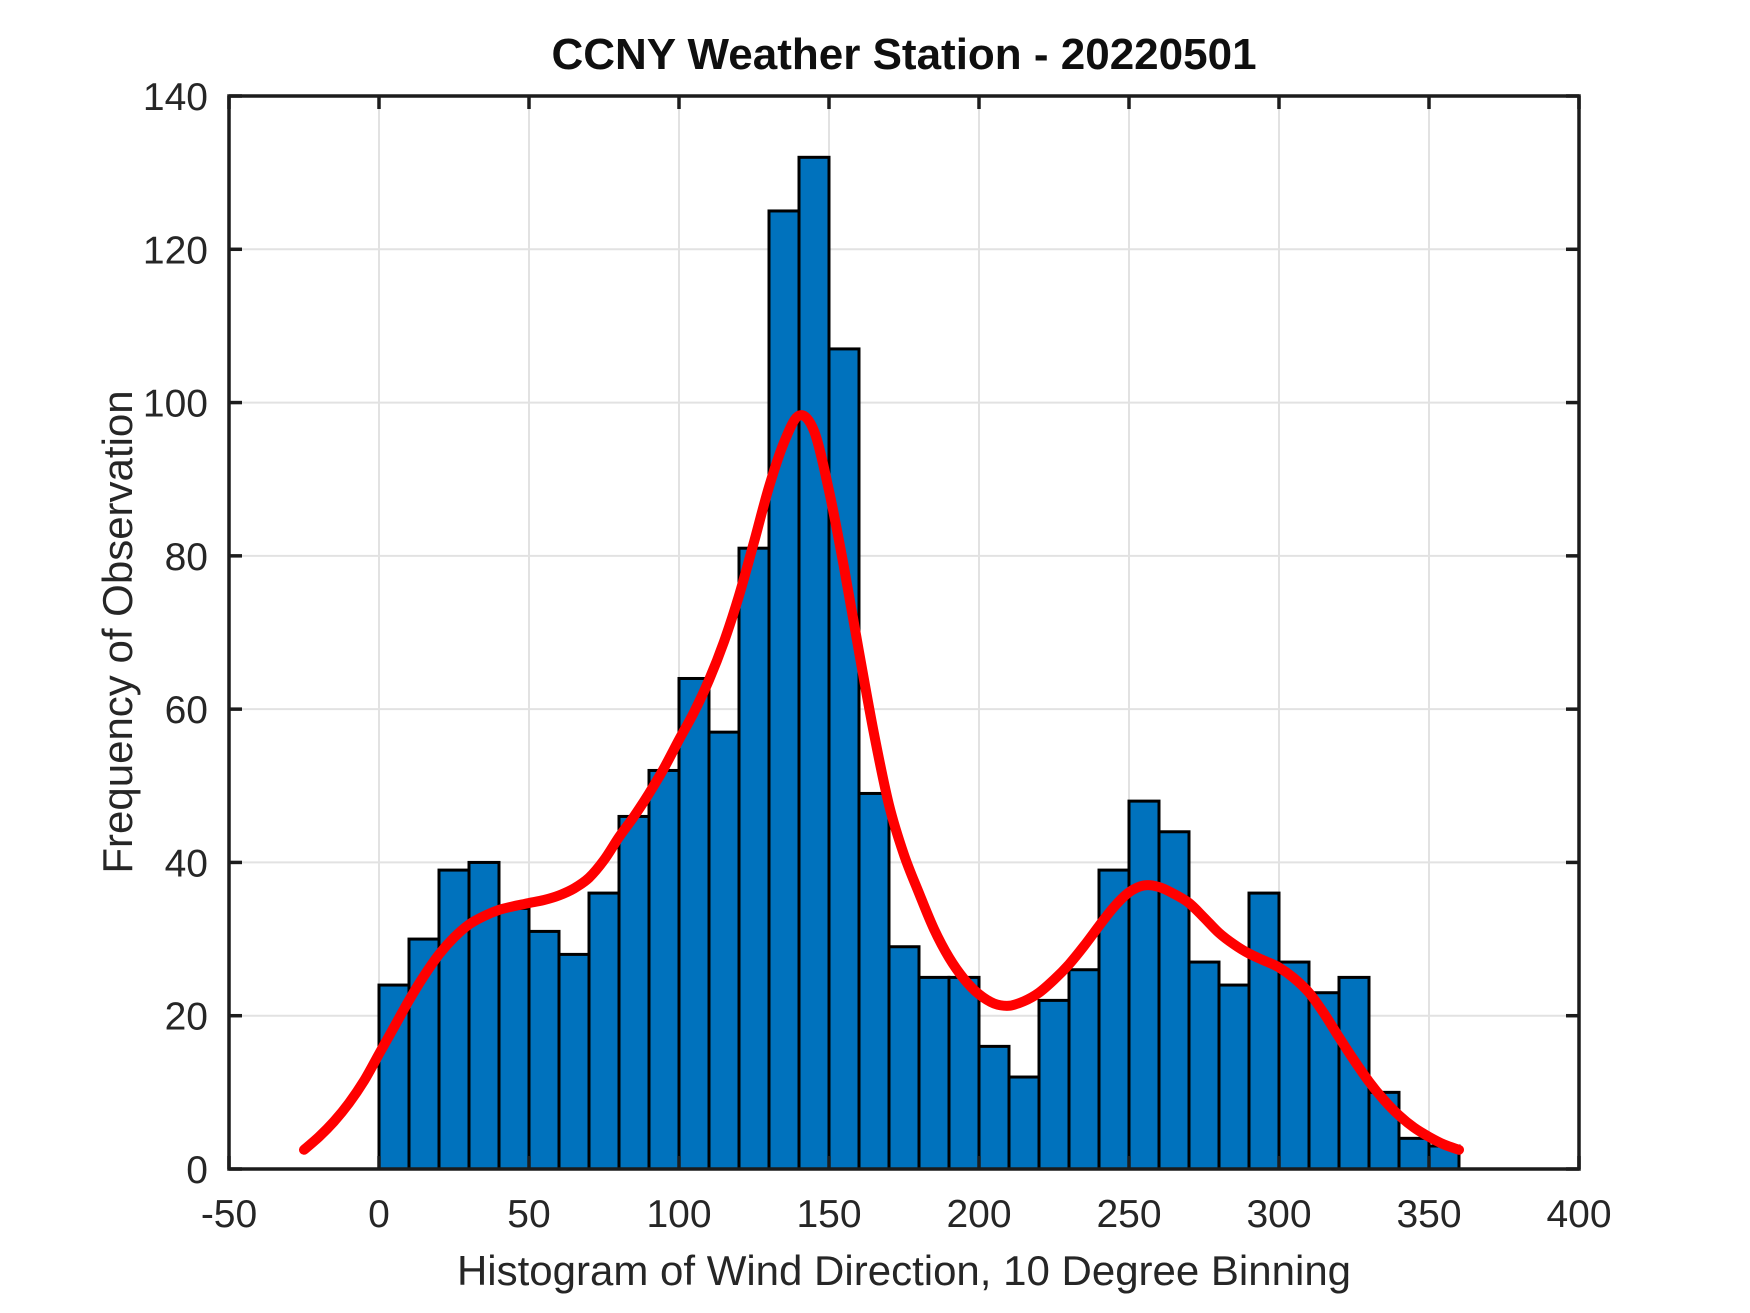 The height and width of the screenshot is (1313, 1750). Describe the element at coordinates (1278, 1214) in the screenshot. I see `x-tick-label: 300` at that location.